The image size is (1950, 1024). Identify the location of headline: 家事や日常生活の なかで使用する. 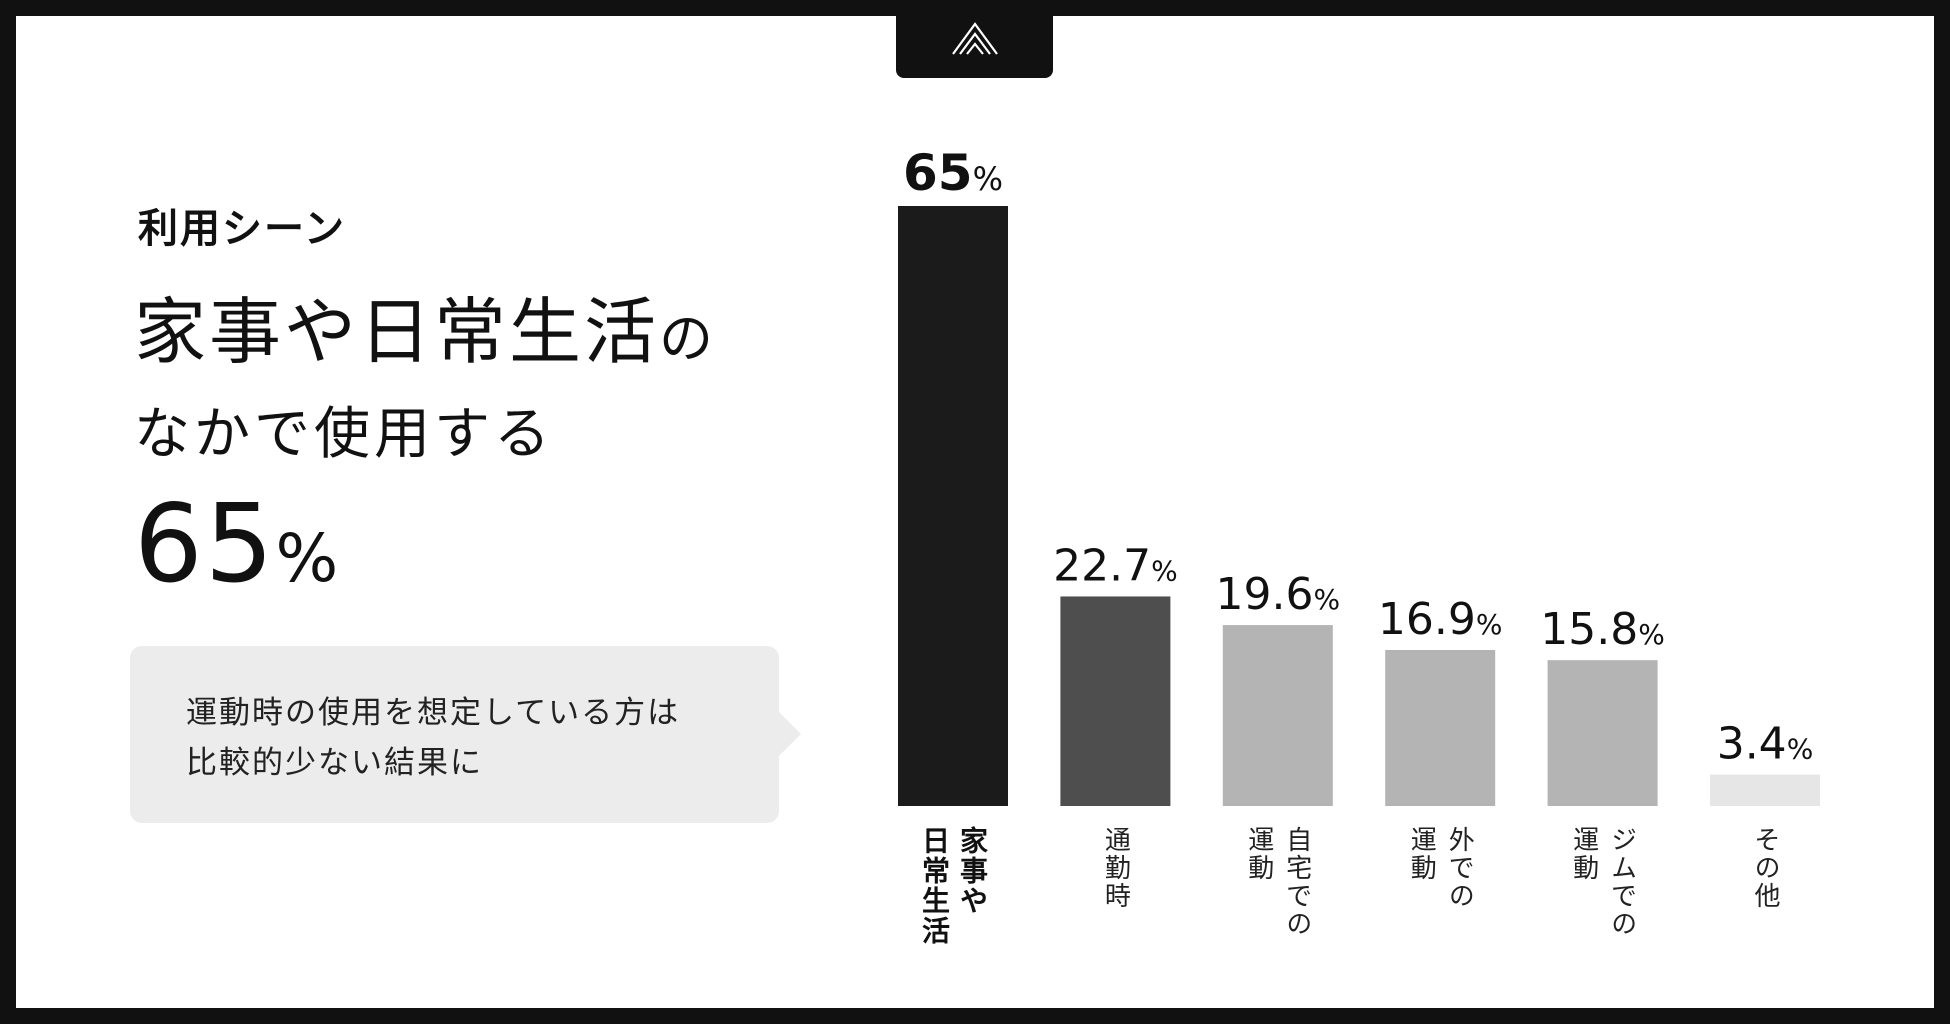
(484, 383).